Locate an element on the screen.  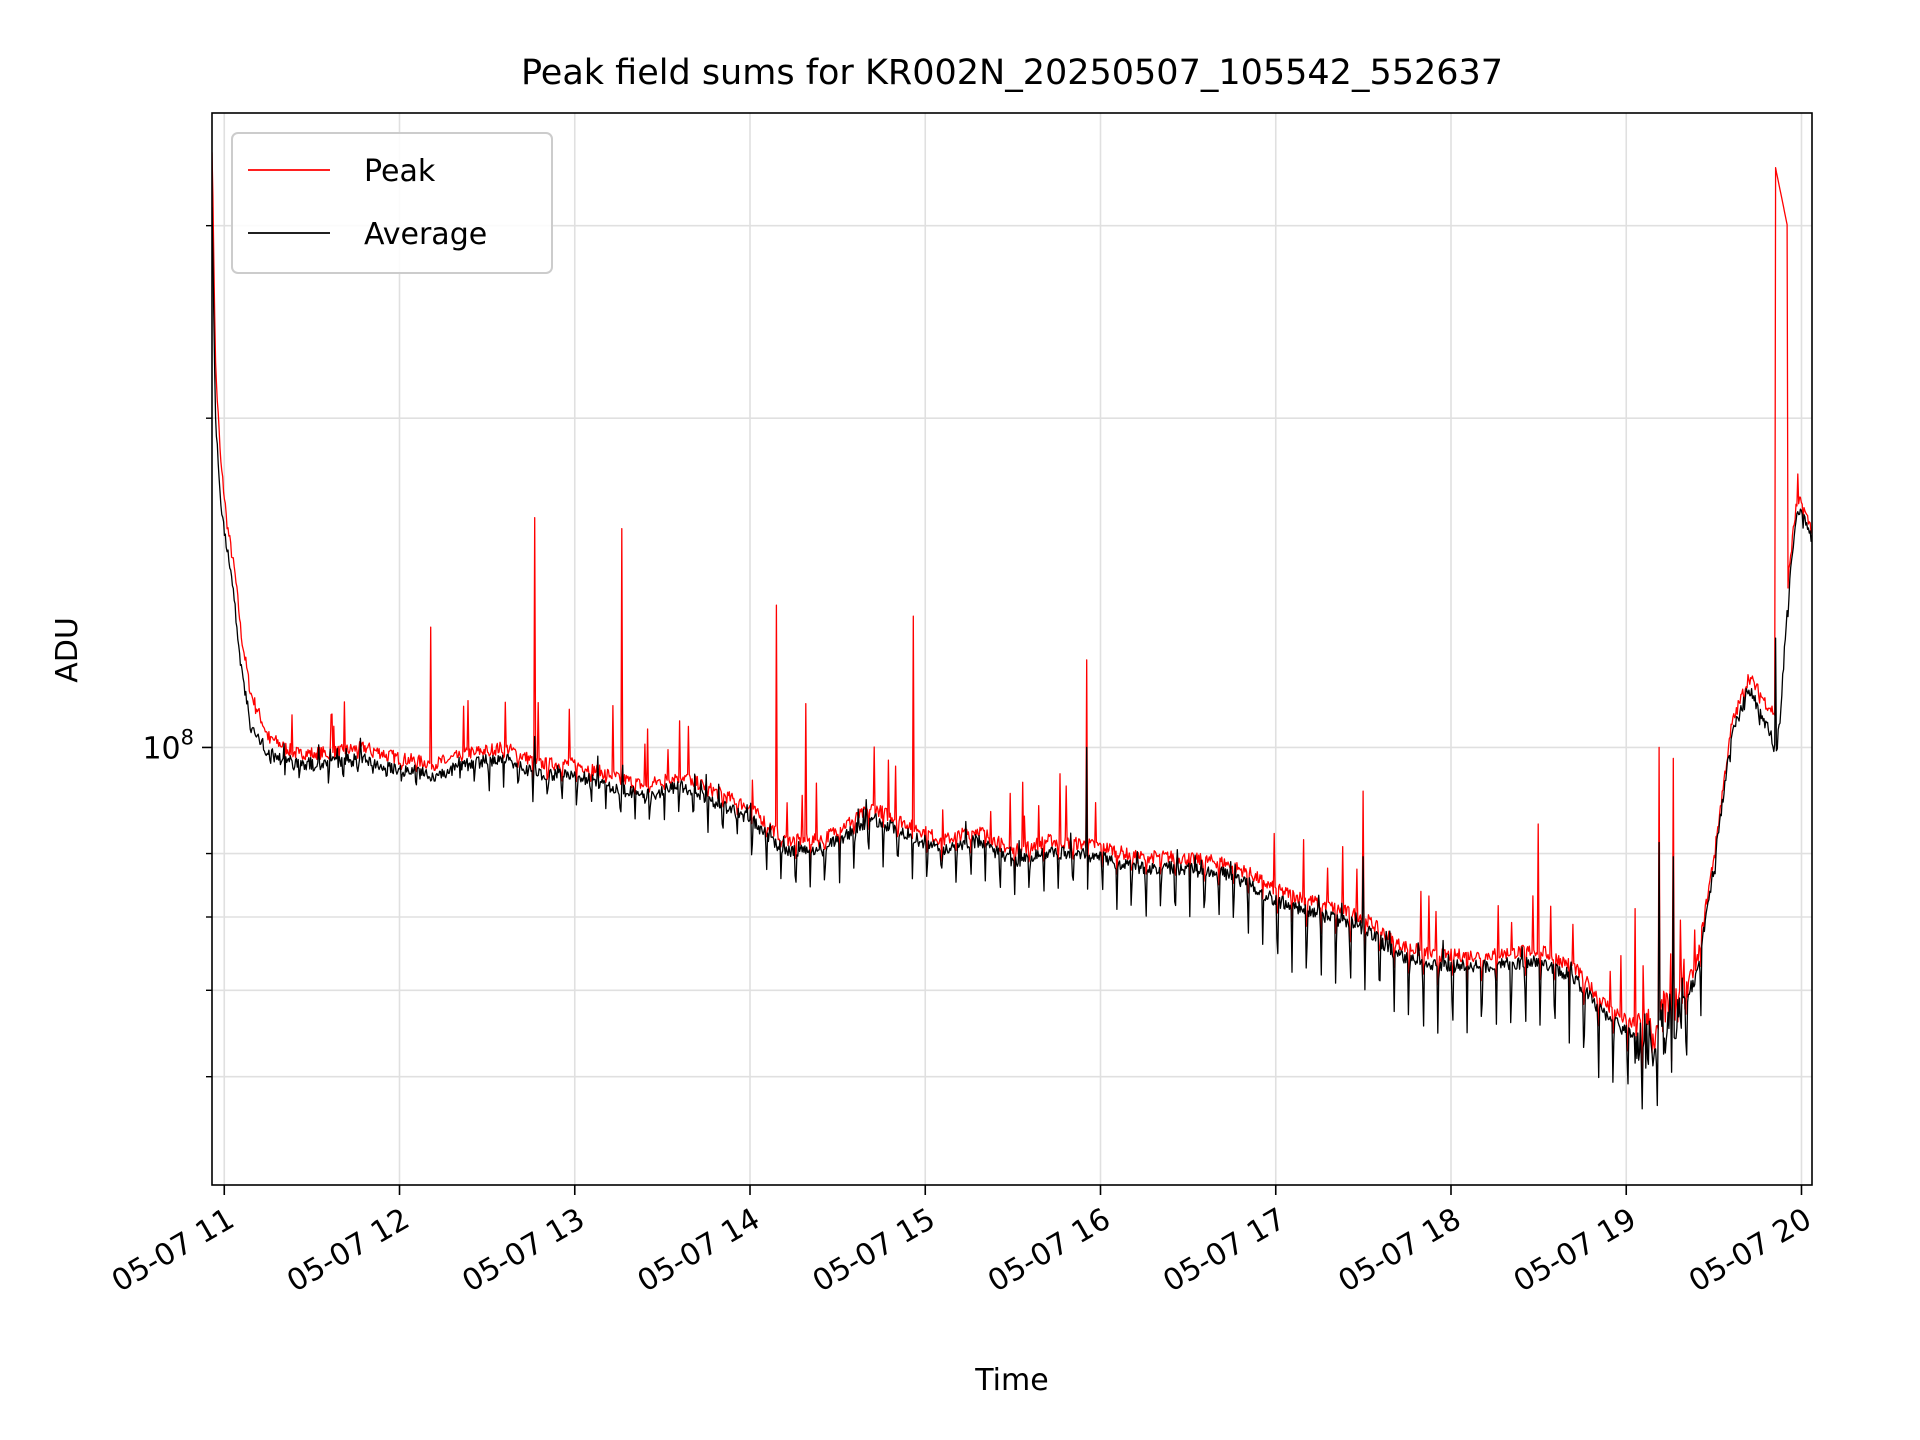
legend: Peak Average is located at coordinates (392, 203).